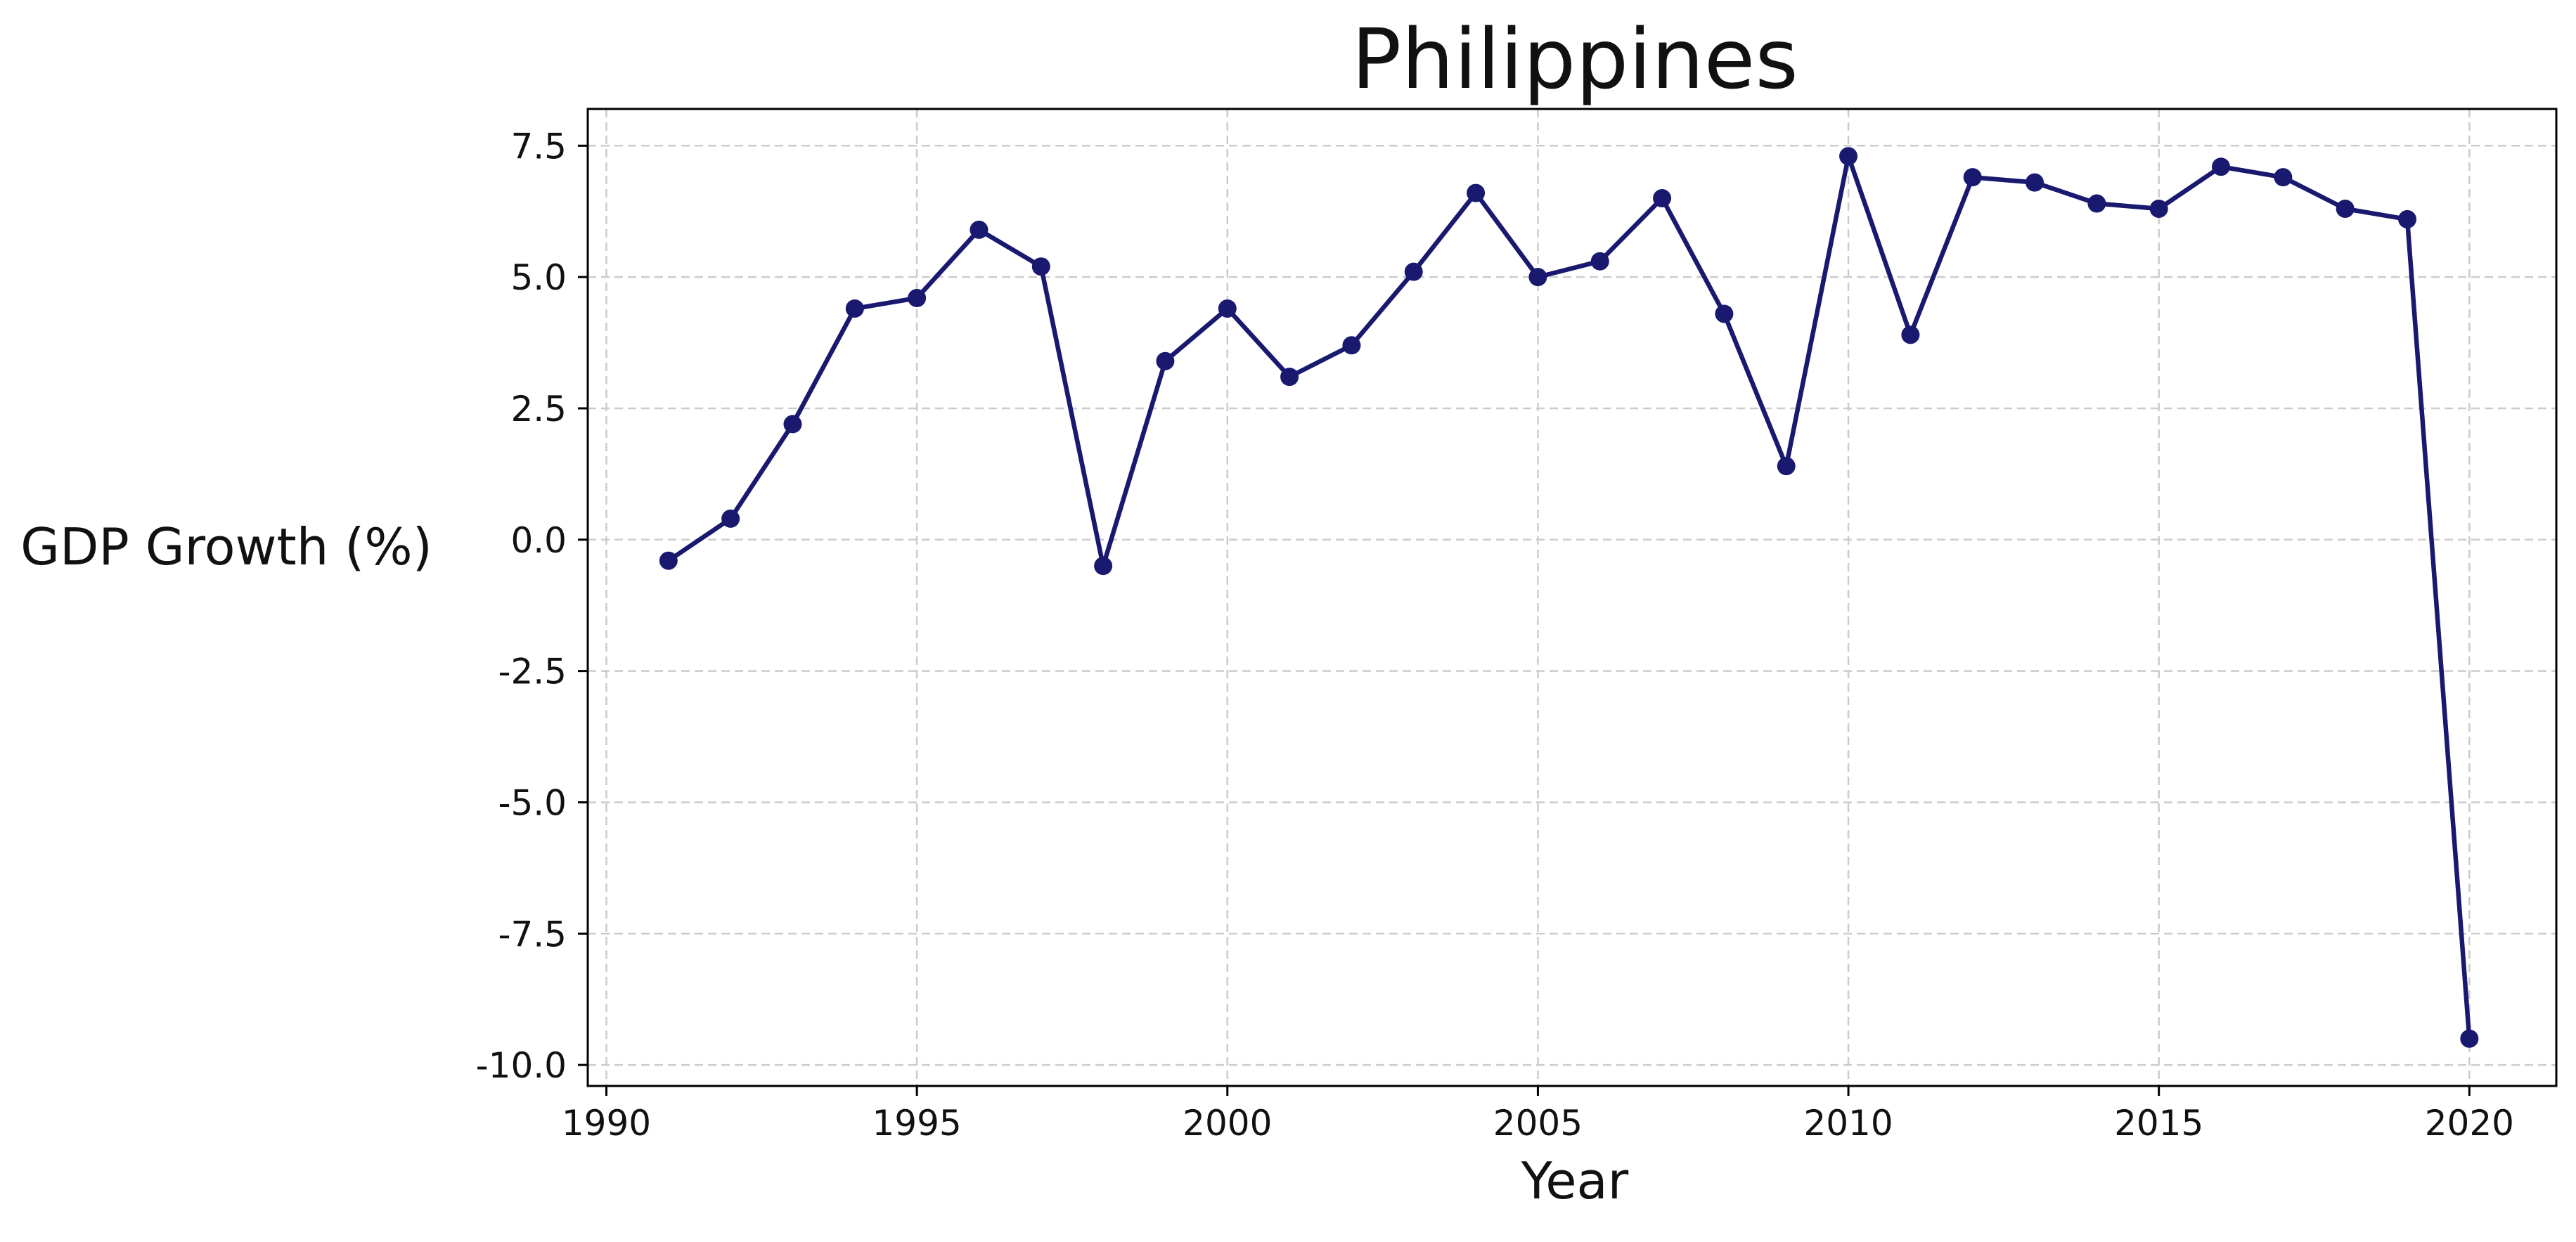  Describe the element at coordinates (2469, 1123) in the screenshot. I see `x-tick-label: 2020` at that location.